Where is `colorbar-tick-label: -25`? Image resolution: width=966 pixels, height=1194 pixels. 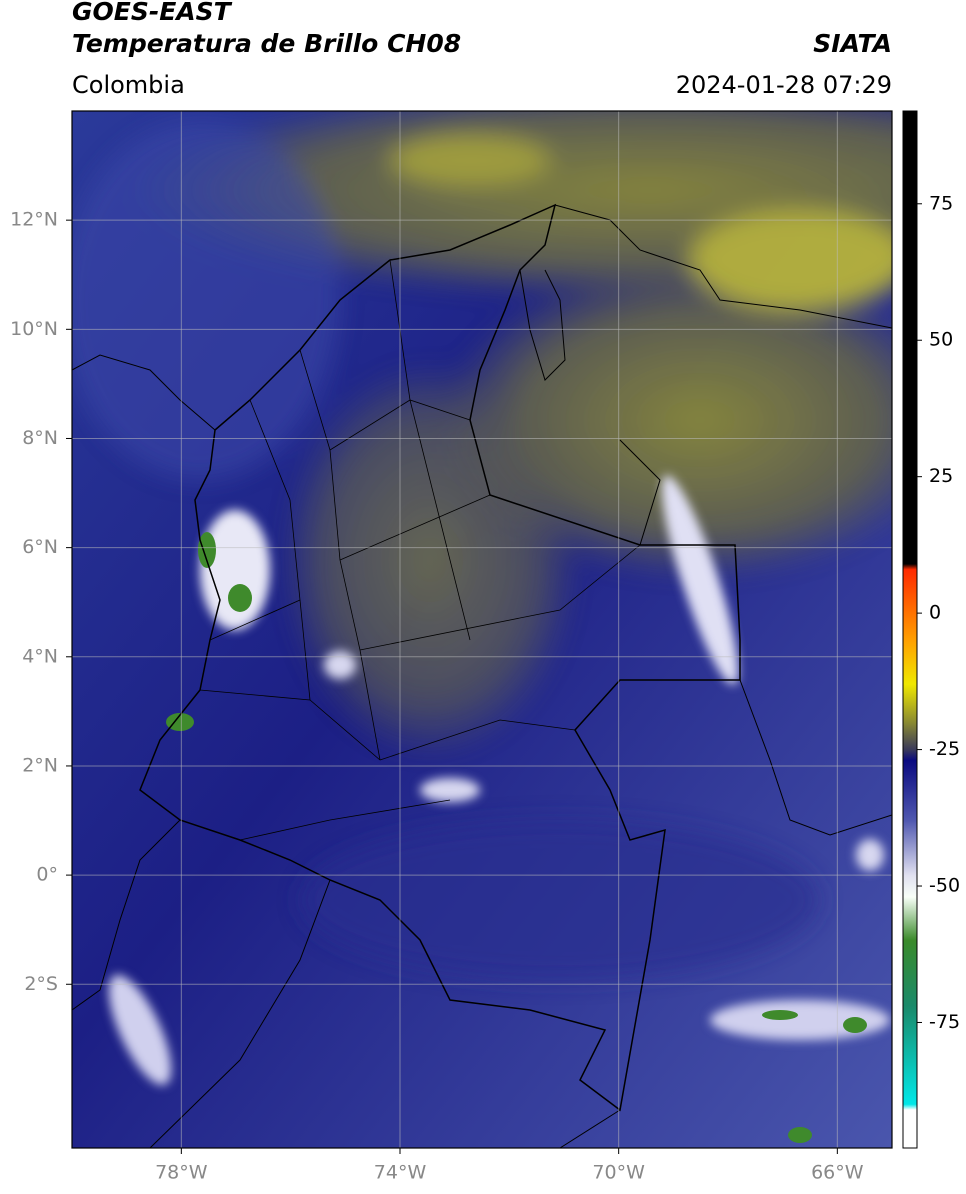 colorbar-tick-label: -25 is located at coordinates (944, 749).